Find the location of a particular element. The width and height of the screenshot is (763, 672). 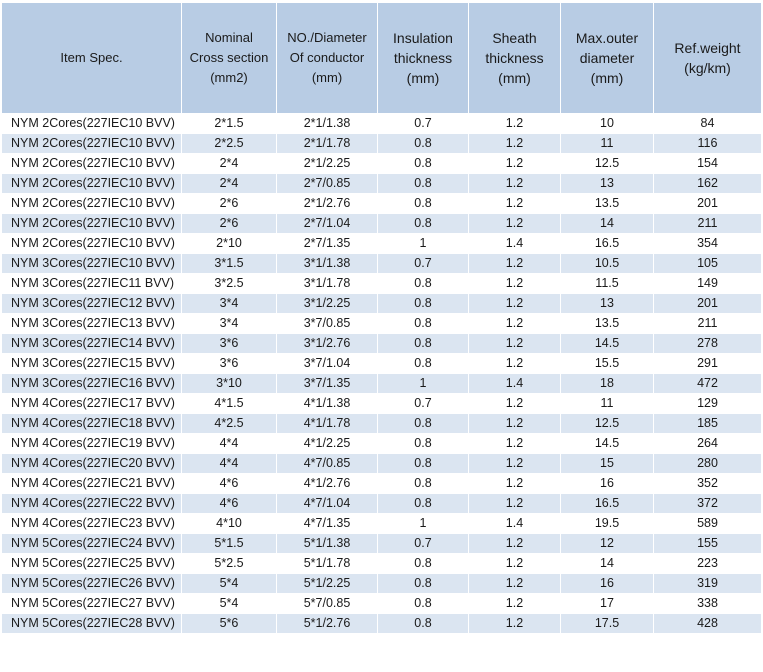

cell-cross-section: 2*6 is located at coordinates (229, 203).